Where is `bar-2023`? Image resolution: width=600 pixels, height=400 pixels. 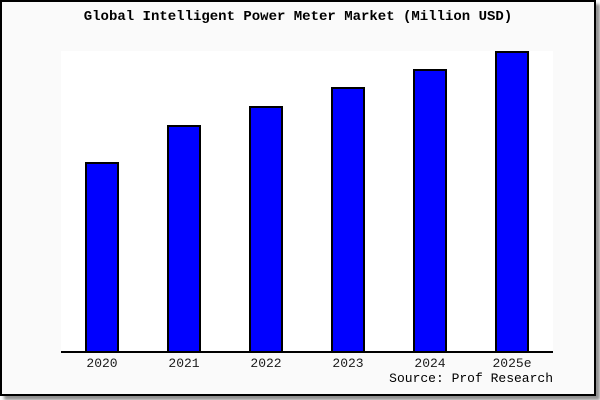
bar-2023 is located at coordinates (348, 219).